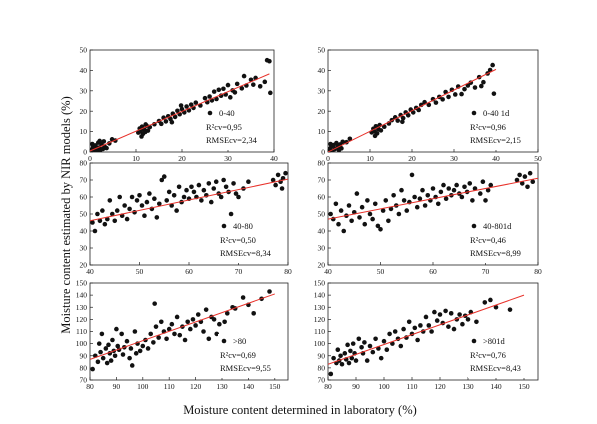  I want to click on fit-line, so click(412, 110).